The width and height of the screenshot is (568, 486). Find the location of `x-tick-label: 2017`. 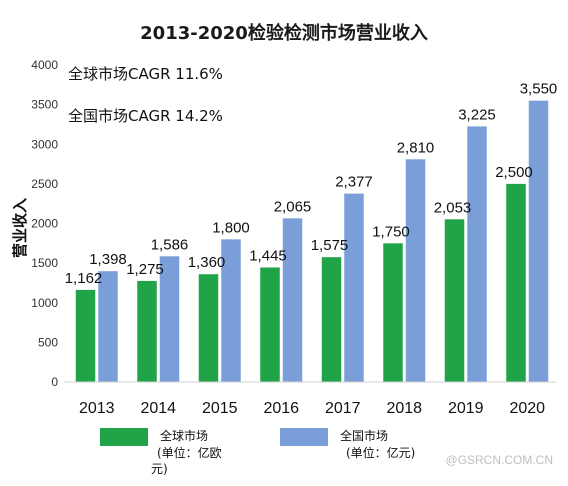

x-tick-label: 2017 is located at coordinates (343, 408).